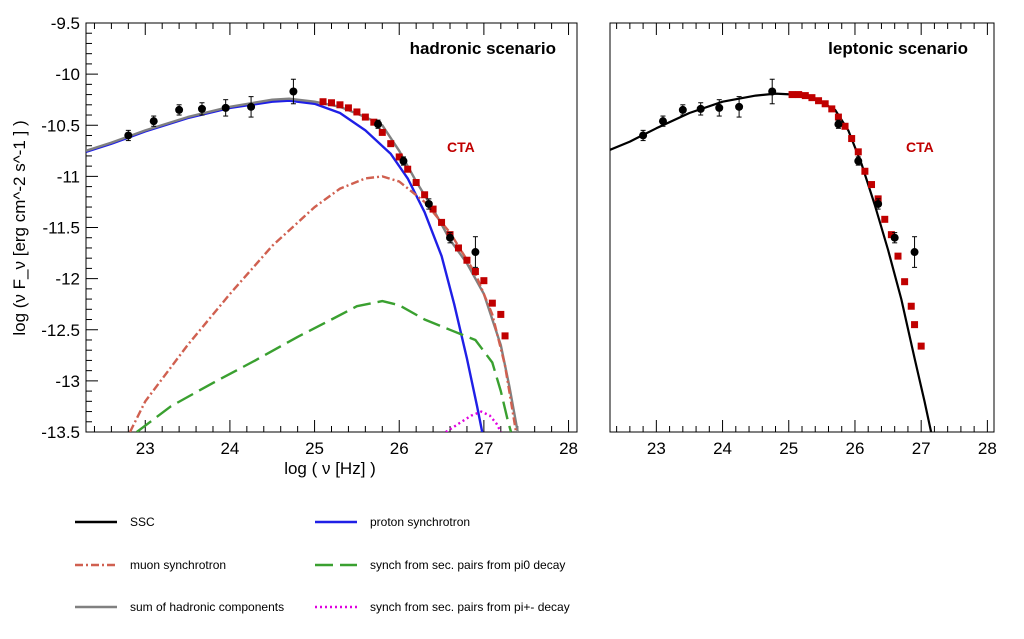  I want to click on y-axis-title: log (ν F_ν [erg cm^-2 s^-1 ] ), so click(19, 227).